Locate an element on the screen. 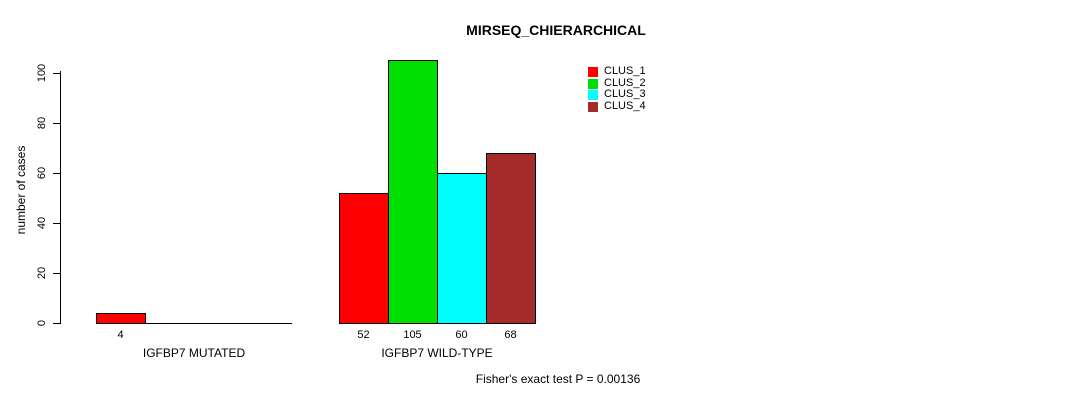 The image size is (1090, 400). legend-item-clus_1: CLUS_1 is located at coordinates (617, 71).